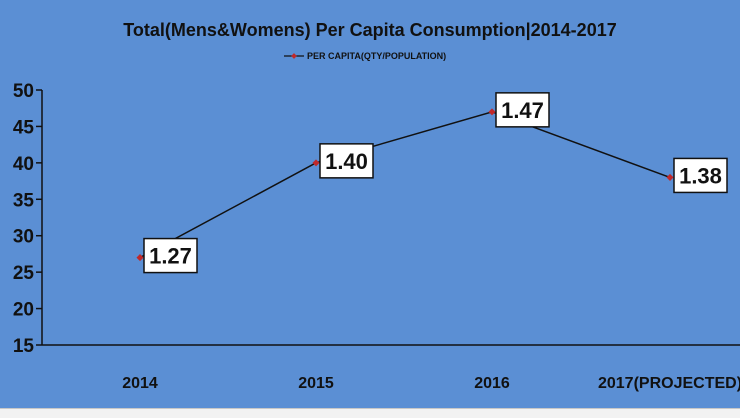 The width and height of the screenshot is (740, 418). Describe the element at coordinates (24, 200) in the screenshot. I see `y-tick-label: 35` at that location.